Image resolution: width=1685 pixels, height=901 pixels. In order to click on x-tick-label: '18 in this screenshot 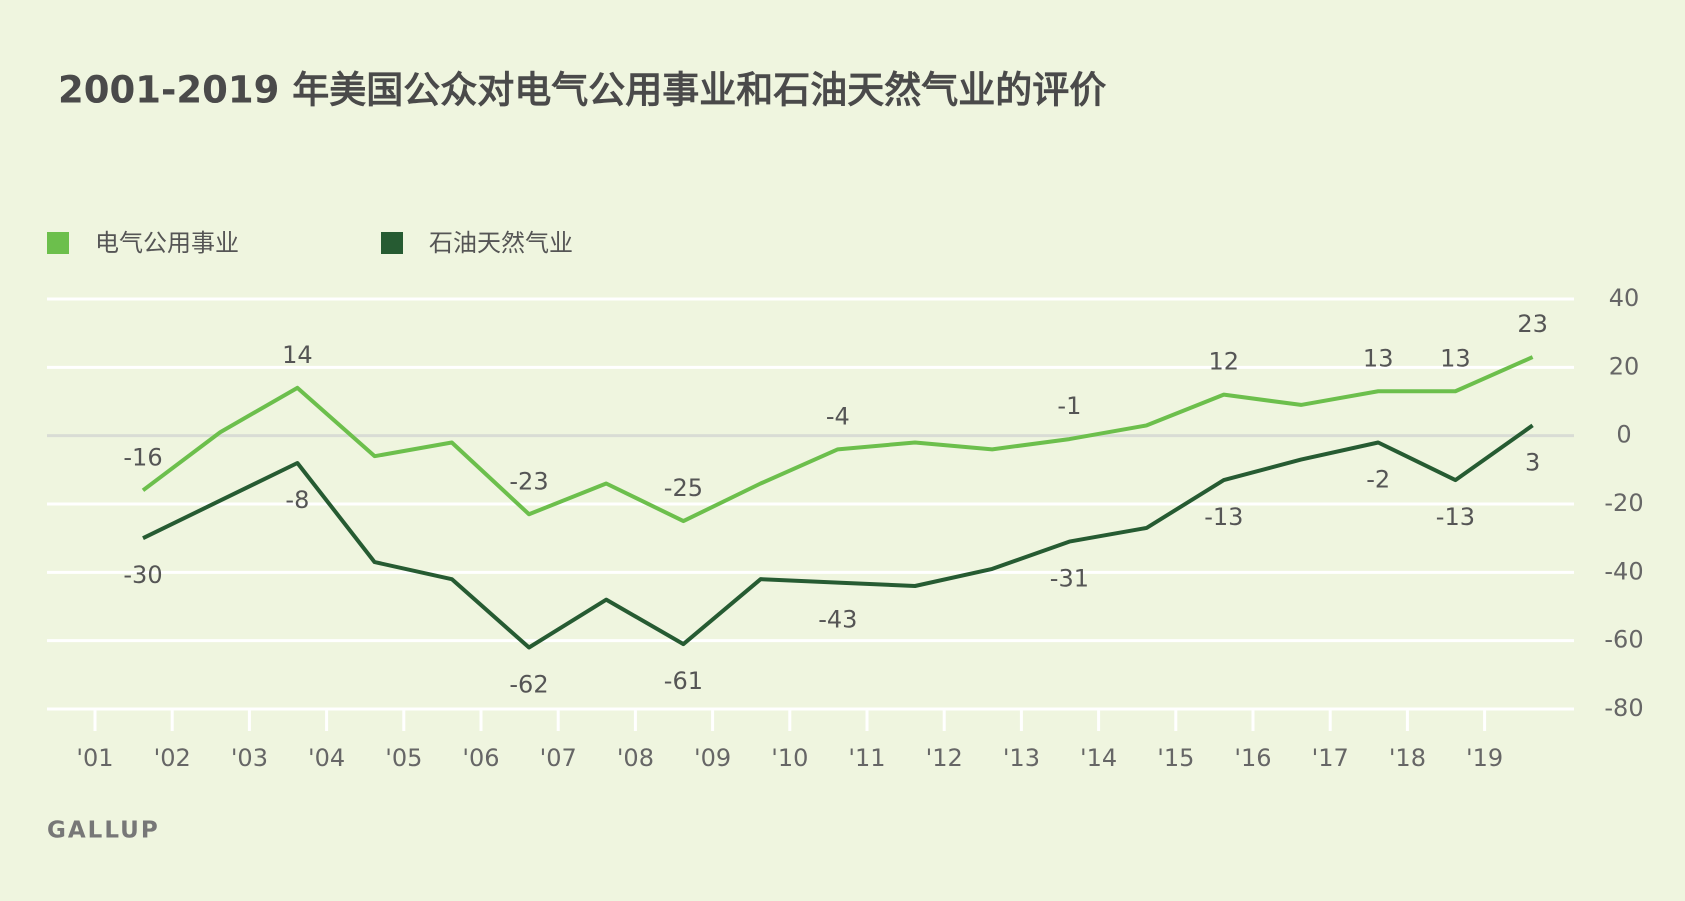, I will do `click(1407, 758)`.